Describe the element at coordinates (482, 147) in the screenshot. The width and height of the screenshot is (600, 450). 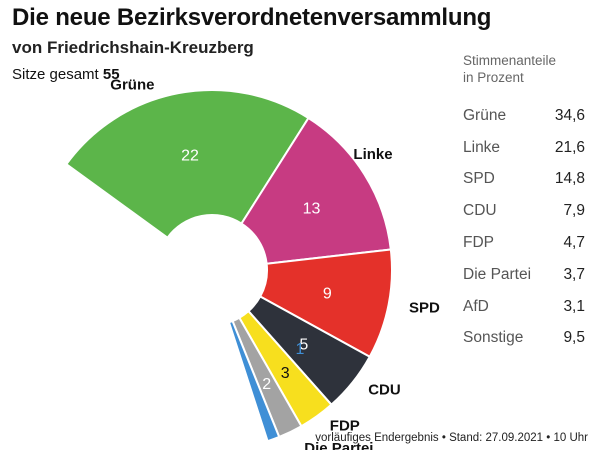
I see `party-name: Linke` at that location.